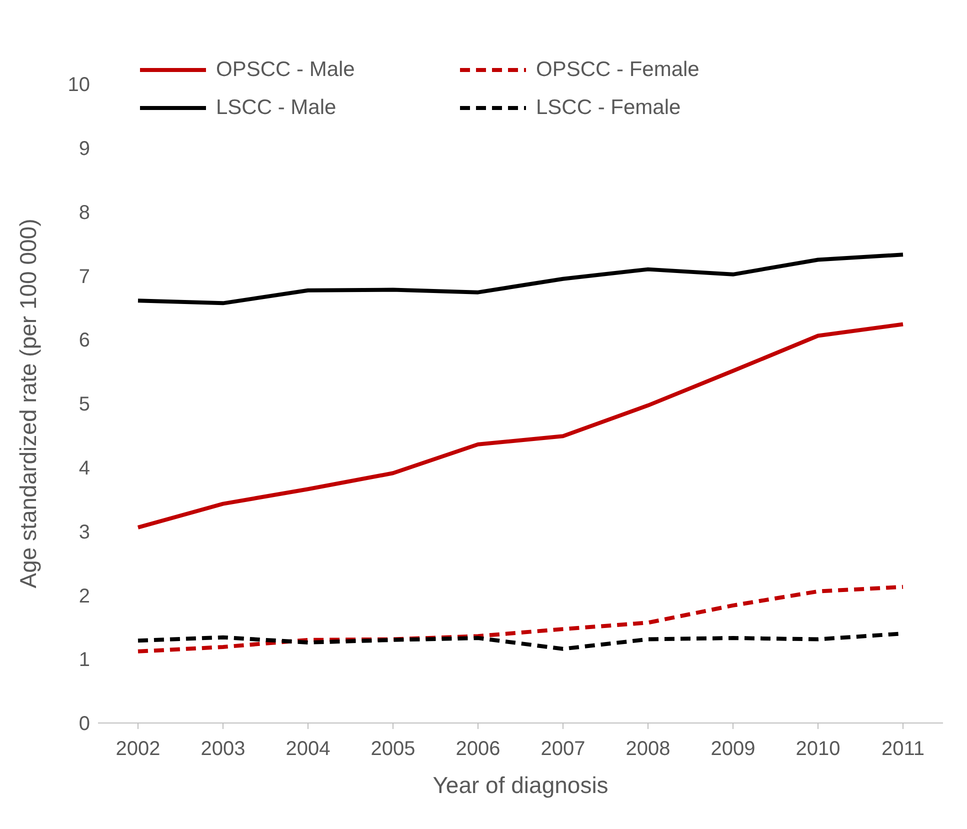  I want to click on x-tick-label: 2010, so click(818, 749).